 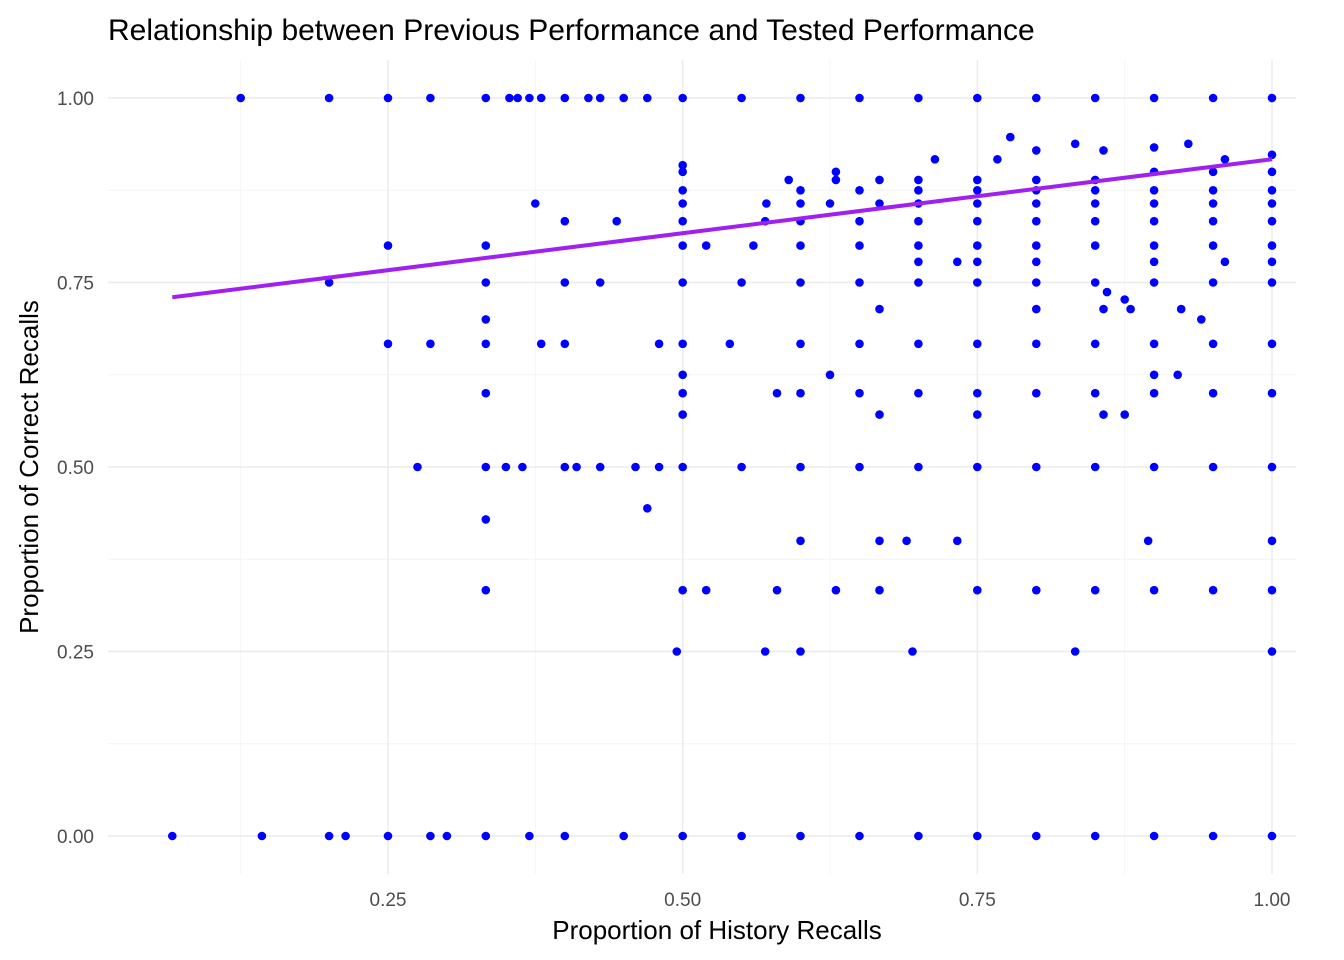 I want to click on y-tick-labels: 0.00 0.25 0.50 0.75 1.00, so click(x=75, y=468).